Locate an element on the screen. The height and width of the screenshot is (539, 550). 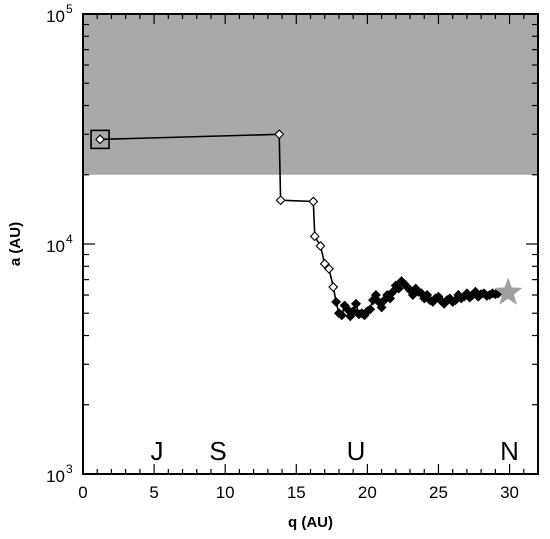
x-tick-label: 0 is located at coordinates (82, 492).